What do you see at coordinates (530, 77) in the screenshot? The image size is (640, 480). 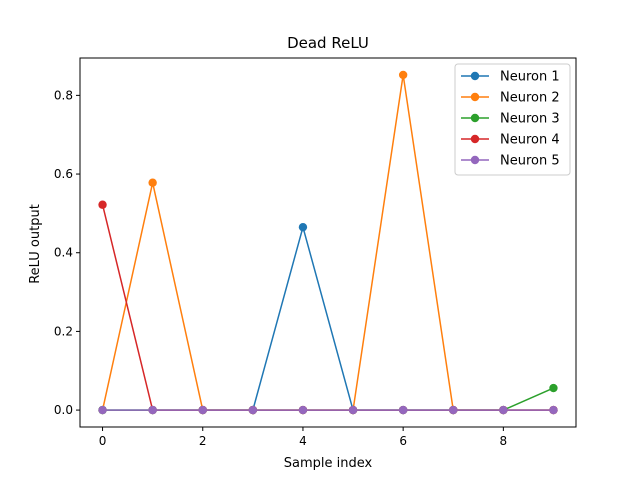 I see `legend-label: Neuron 1` at bounding box center [530, 77].